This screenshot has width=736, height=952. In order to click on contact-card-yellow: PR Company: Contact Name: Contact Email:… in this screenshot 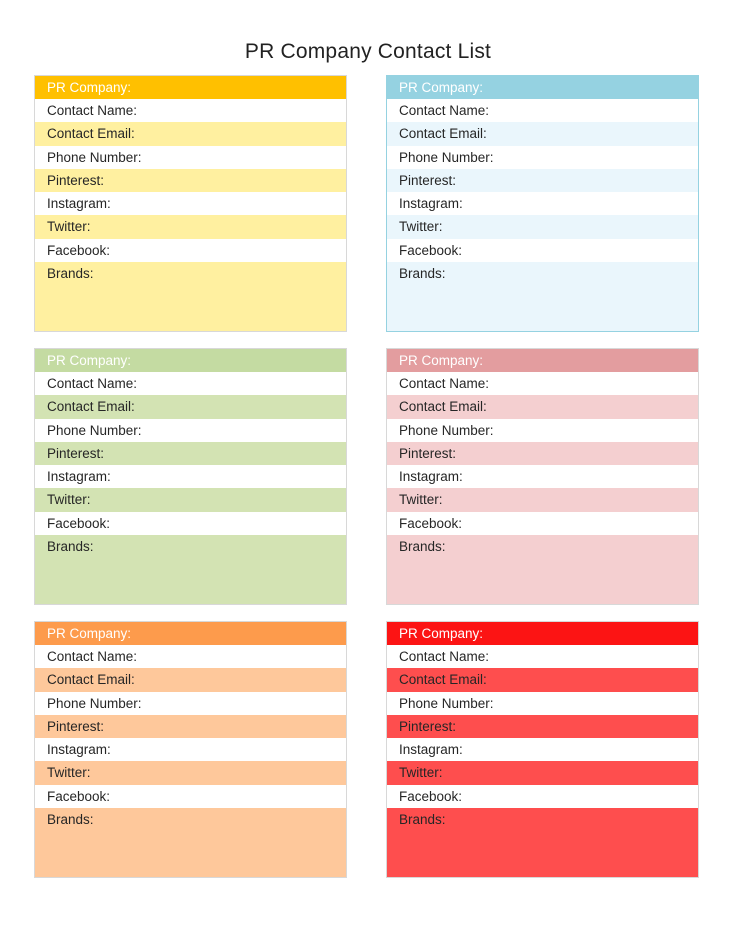, I will do `click(190, 203)`.